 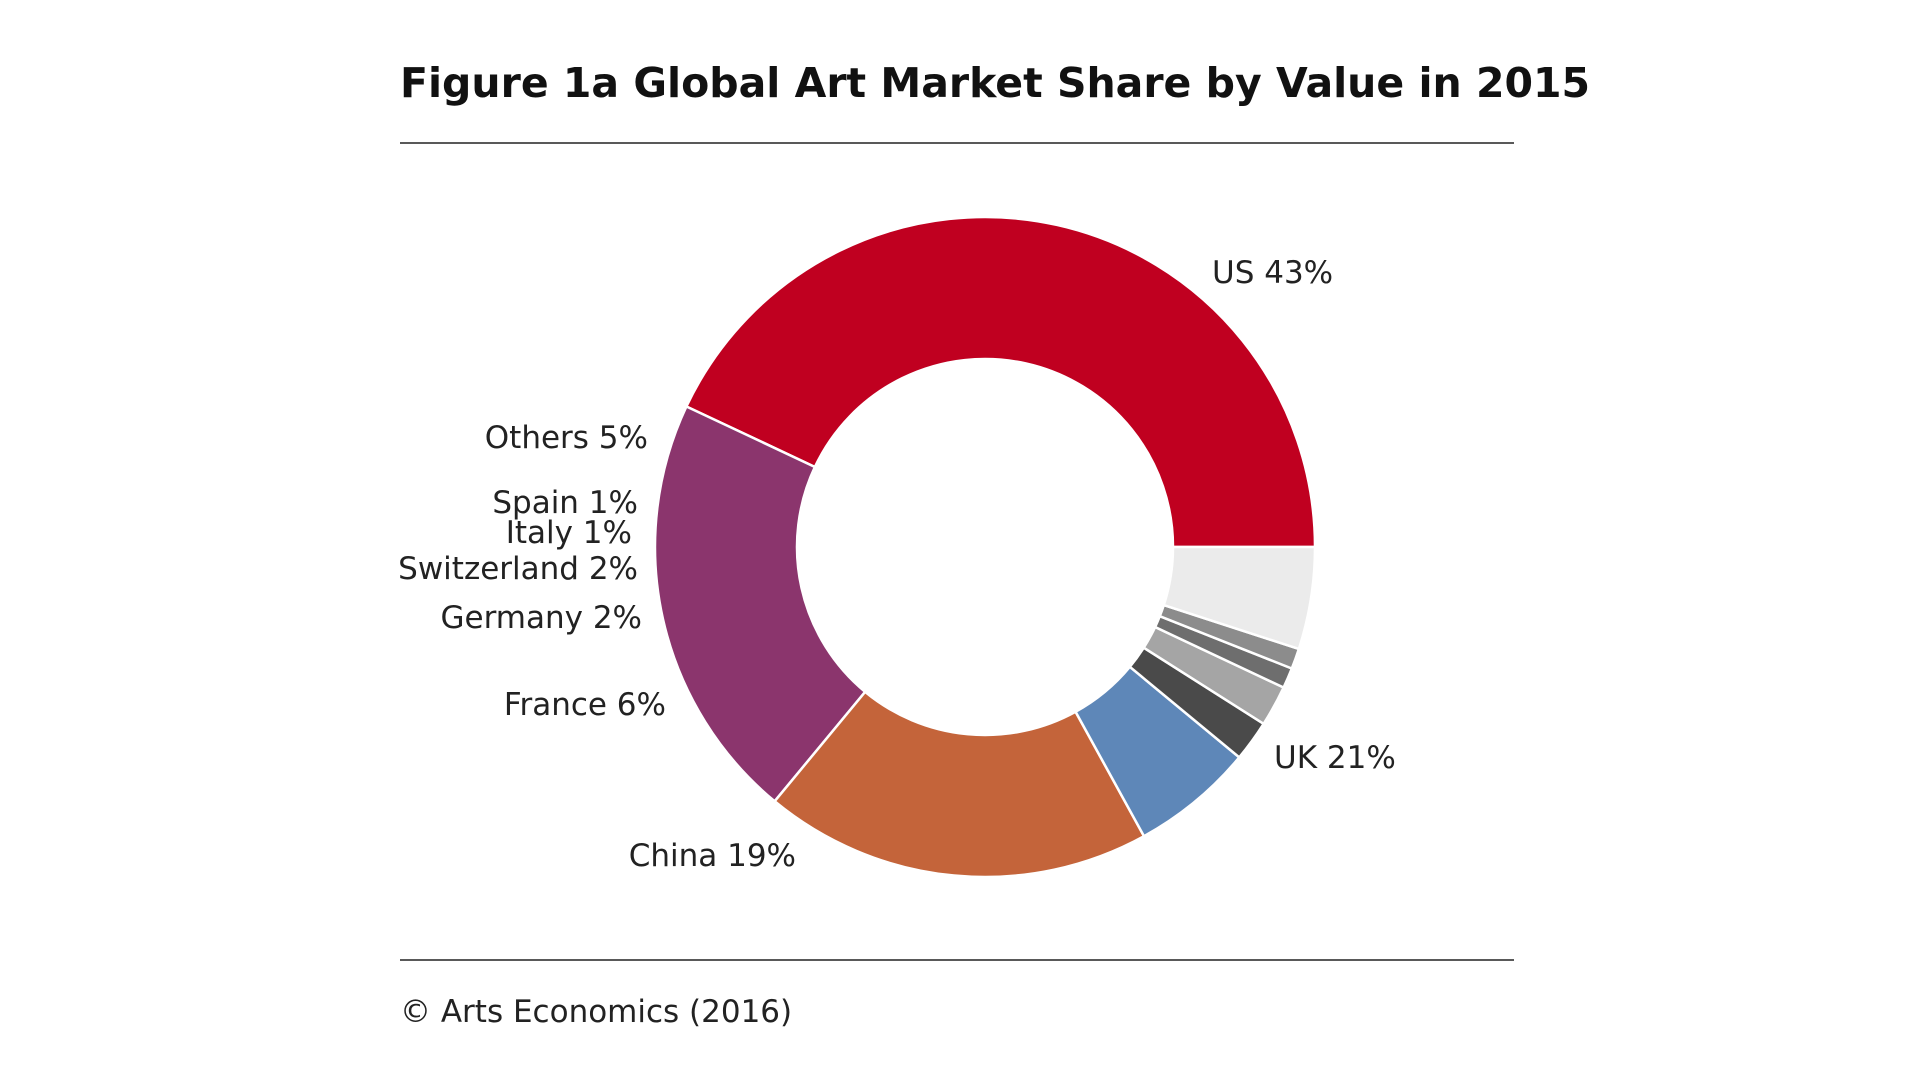 What do you see at coordinates (596, 1012) in the screenshot?
I see `source-credit: © Arts Economics (2016)` at bounding box center [596, 1012].